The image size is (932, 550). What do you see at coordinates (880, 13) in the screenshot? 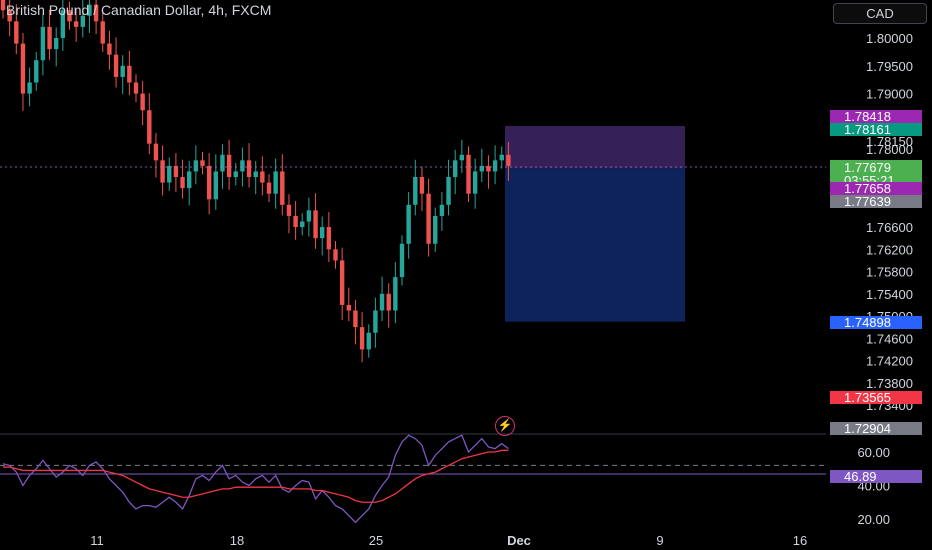
I see `currency-button: CAD` at bounding box center [880, 13].